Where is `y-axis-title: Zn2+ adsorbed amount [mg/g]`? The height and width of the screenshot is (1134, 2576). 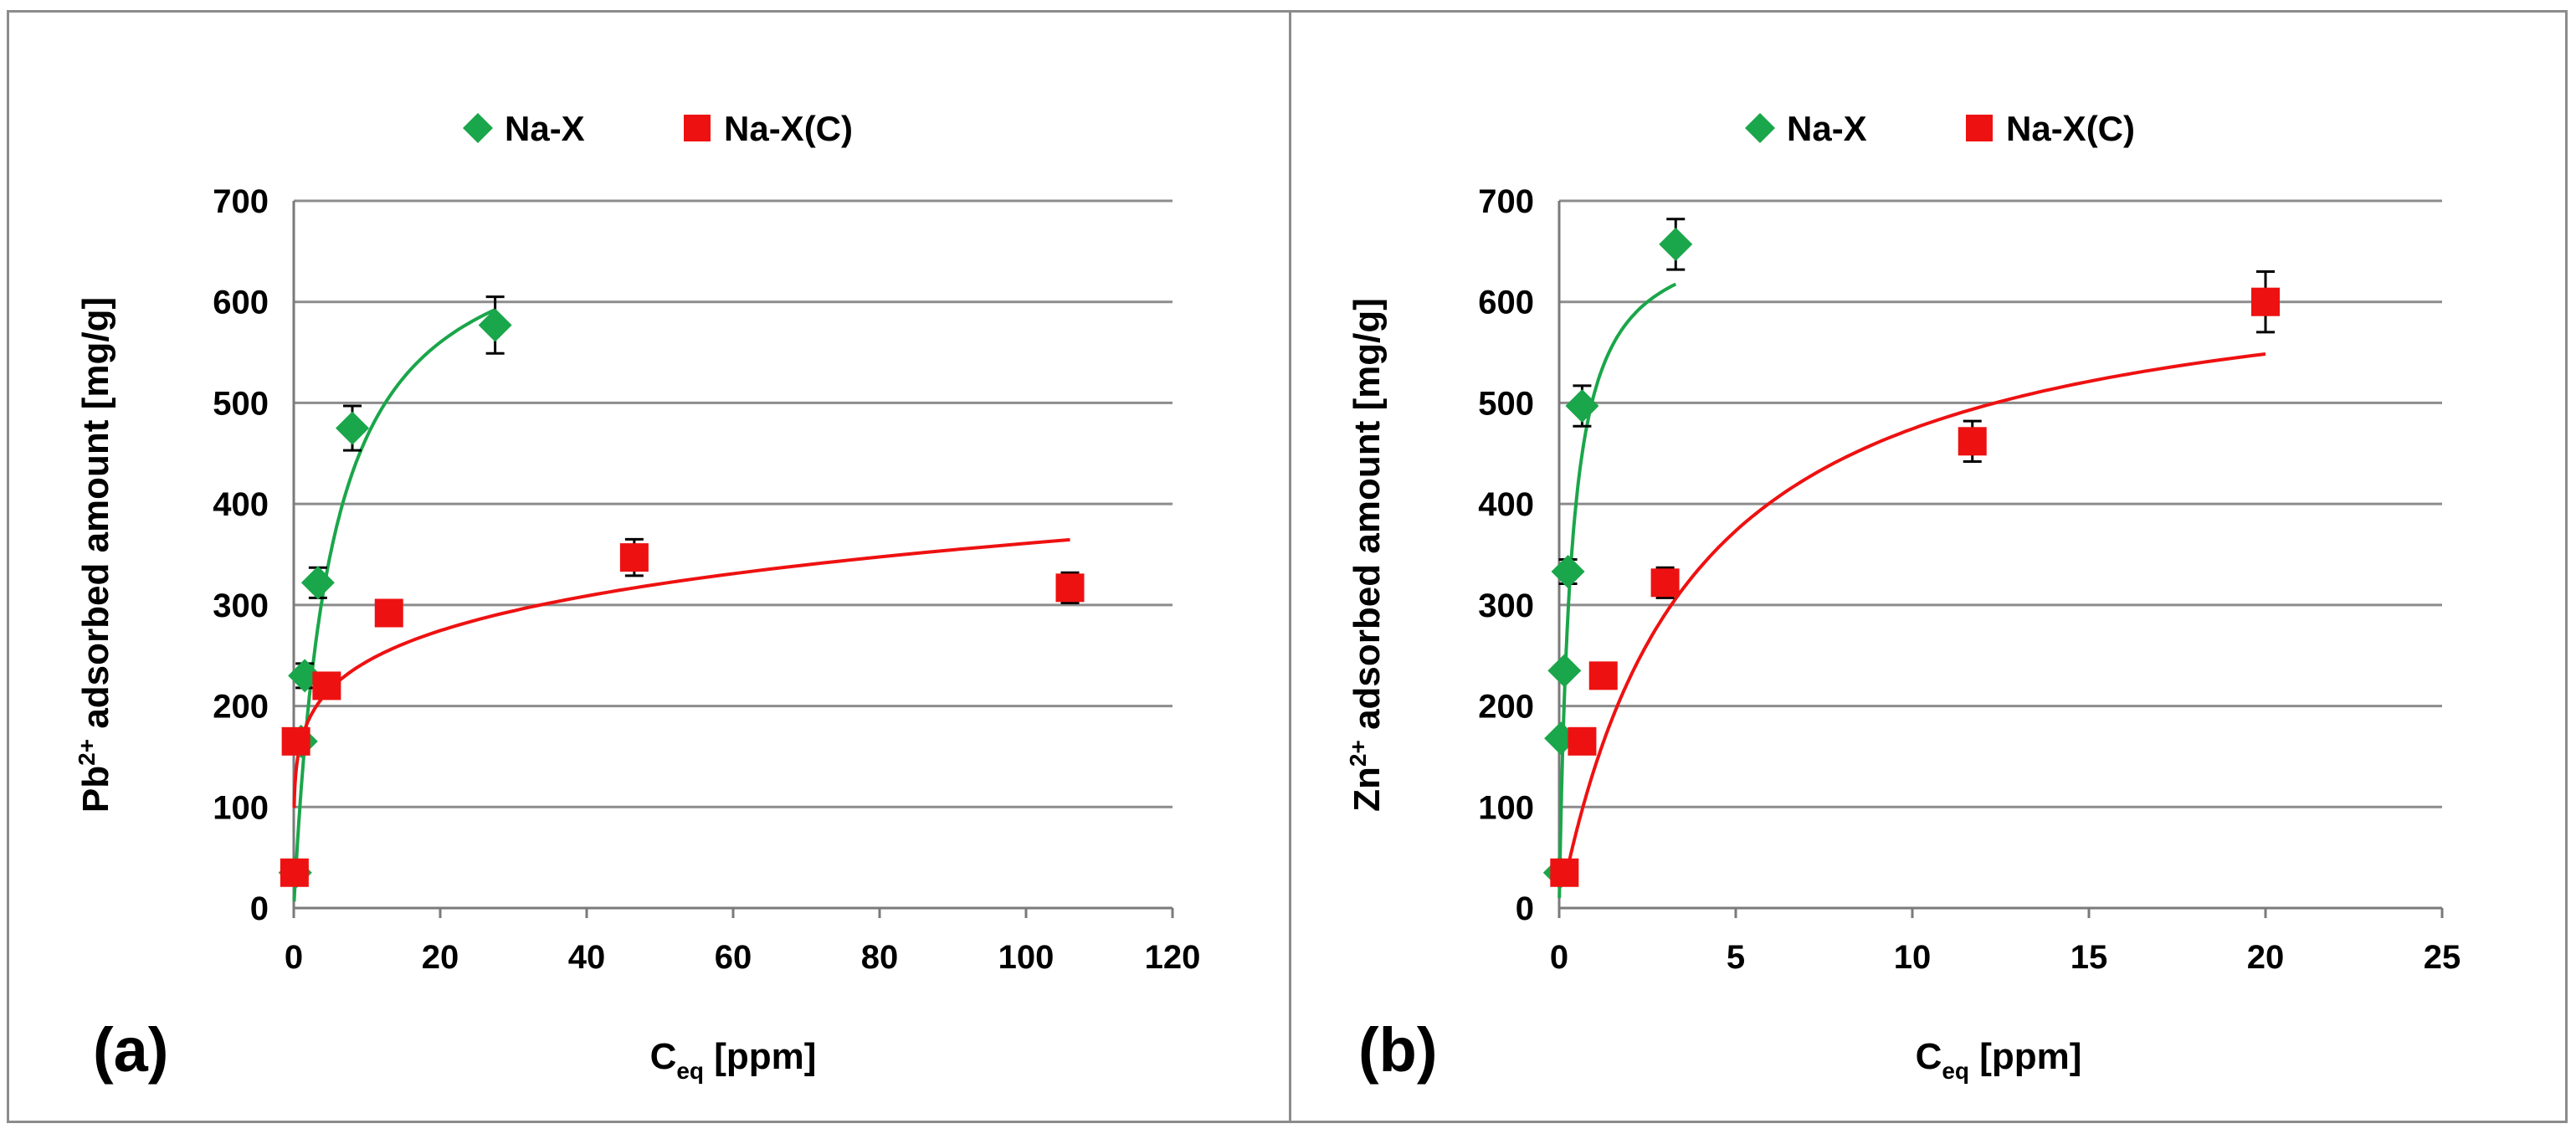
y-axis-title: Zn2+ adsorbed amount [mg/g] is located at coordinates (1366, 555).